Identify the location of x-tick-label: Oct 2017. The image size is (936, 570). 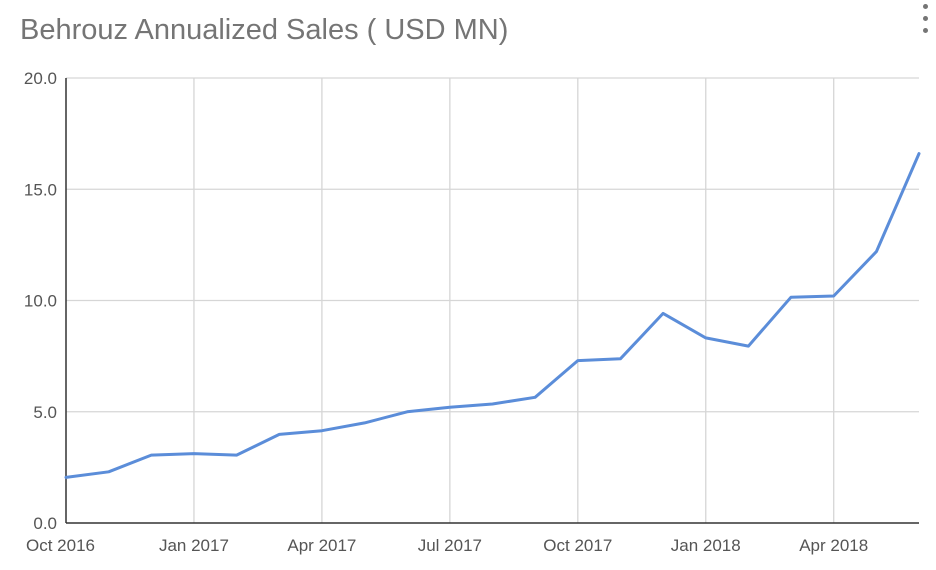
(577, 545).